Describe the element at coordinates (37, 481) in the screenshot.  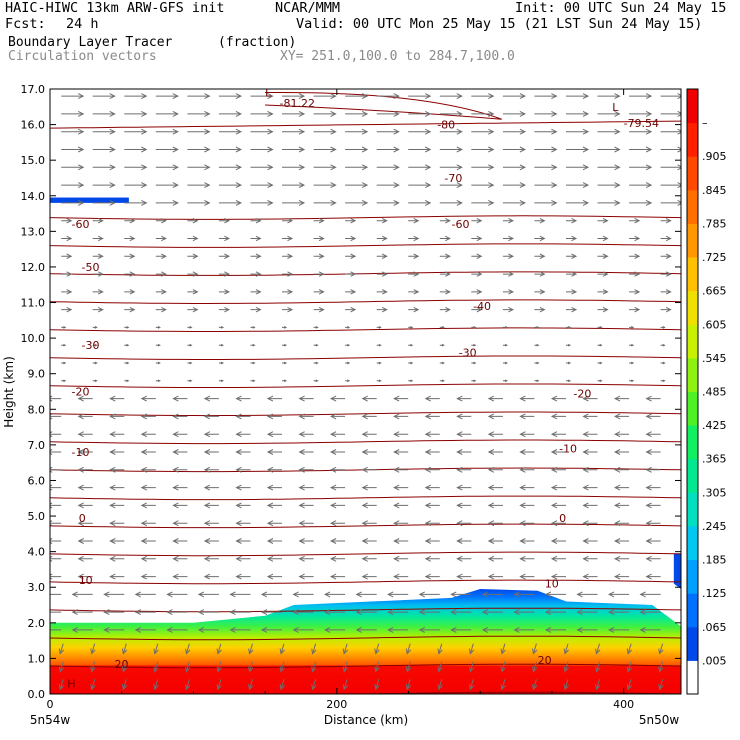
I see `y-tick-label: 6.0` at that location.